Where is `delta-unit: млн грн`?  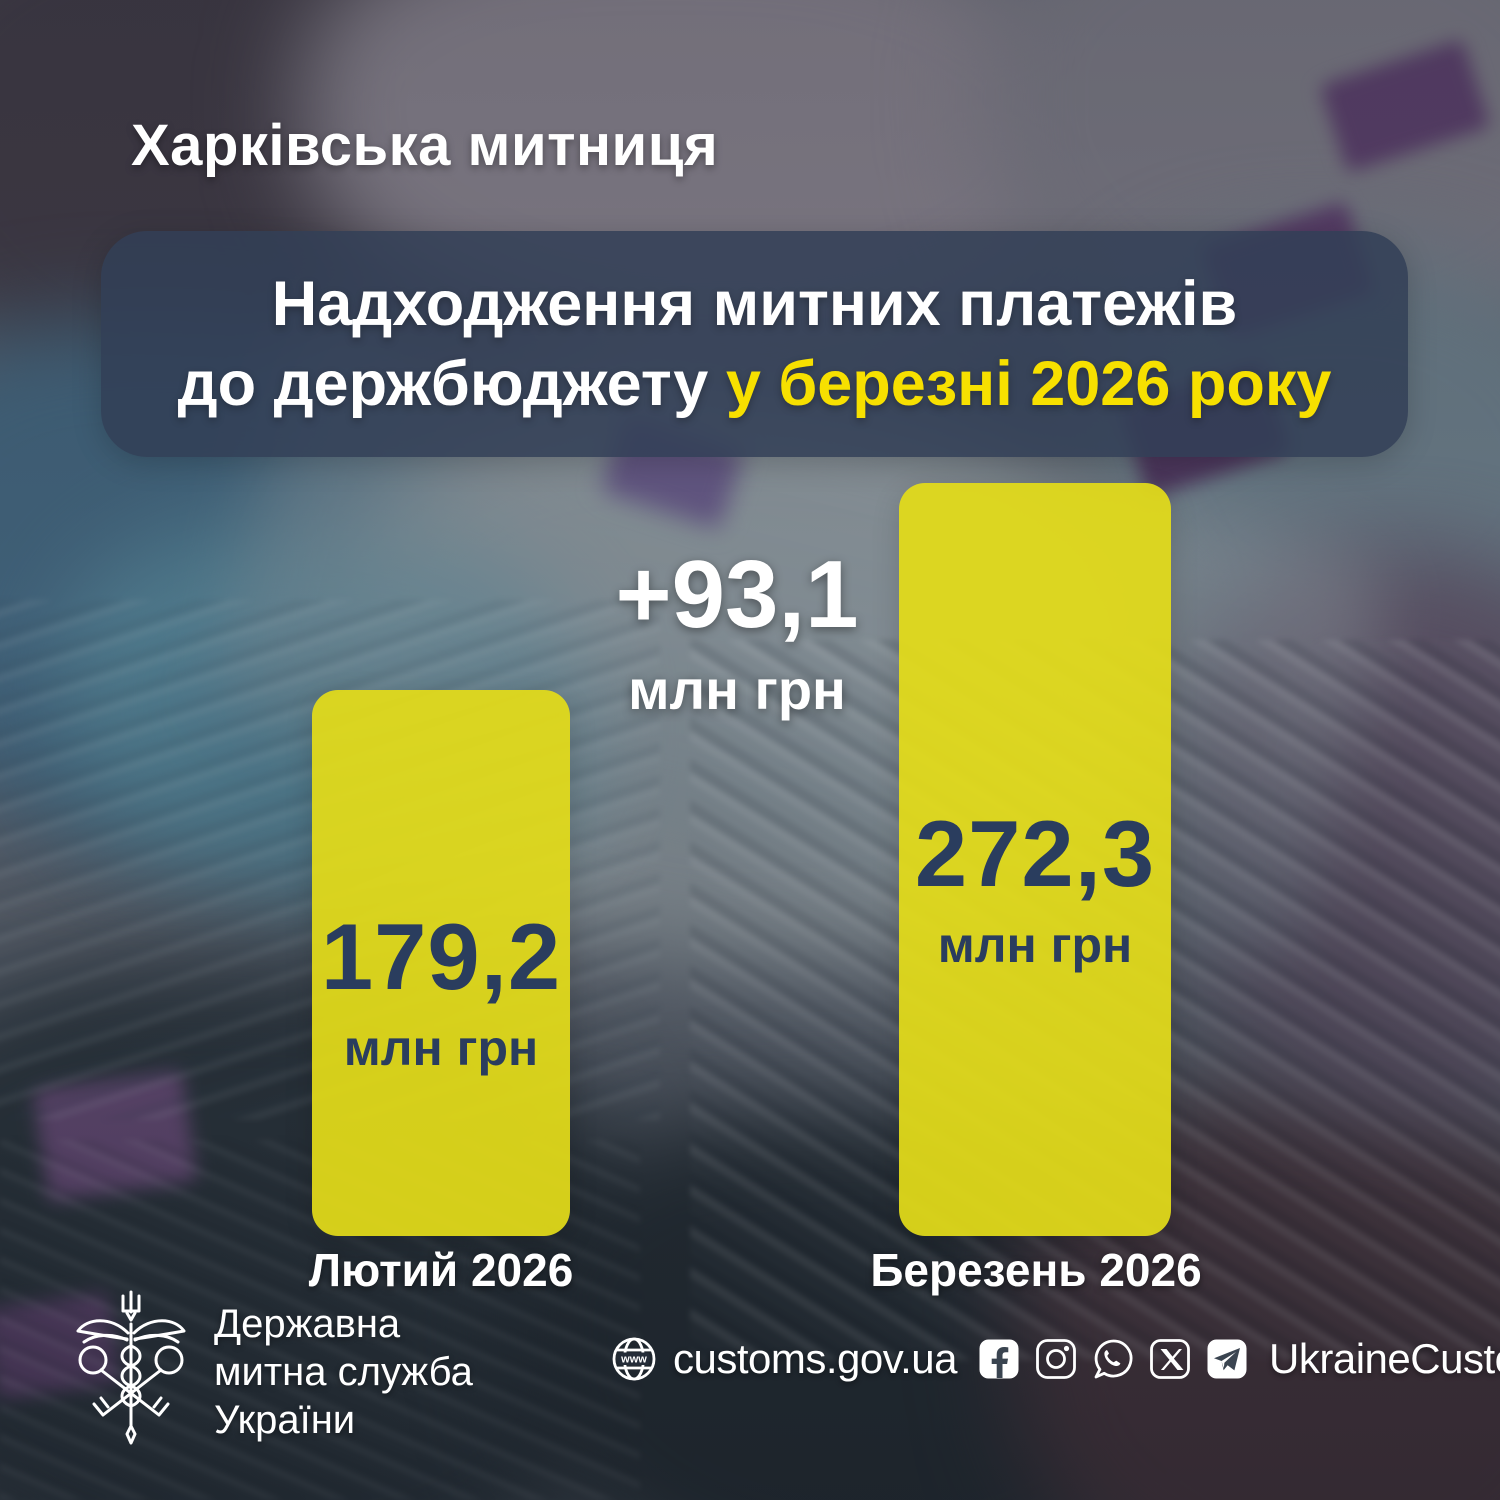
delta-unit: млн грн is located at coordinates (737, 689).